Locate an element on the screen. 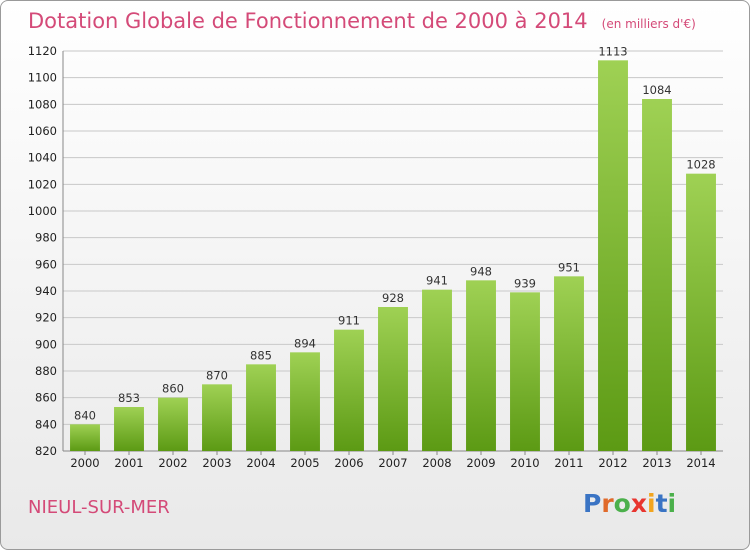 The height and width of the screenshot is (550, 750). bar-2010 is located at coordinates (525, 371).